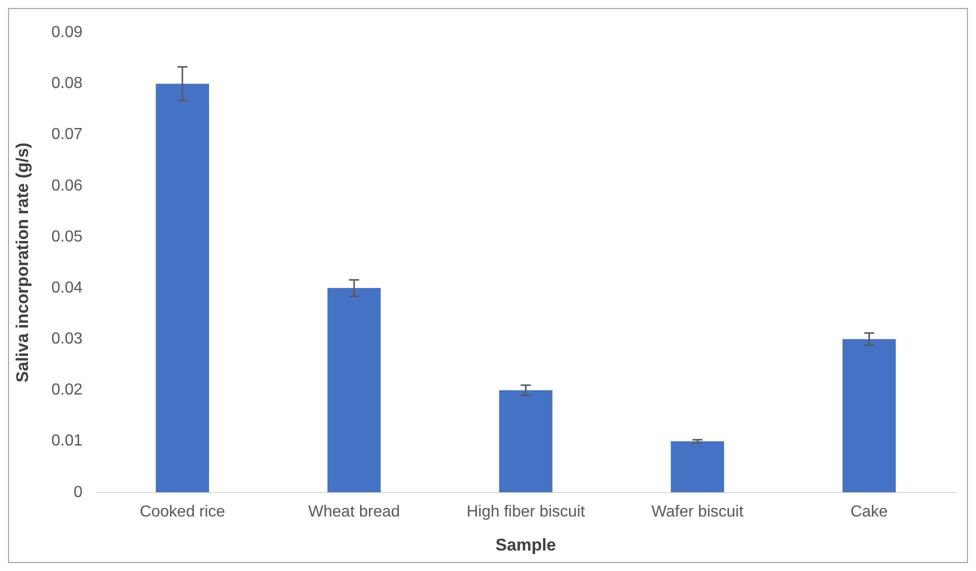 This screenshot has width=976, height=571. What do you see at coordinates (183, 511) in the screenshot?
I see `x-tick-label: Cooked rice` at bounding box center [183, 511].